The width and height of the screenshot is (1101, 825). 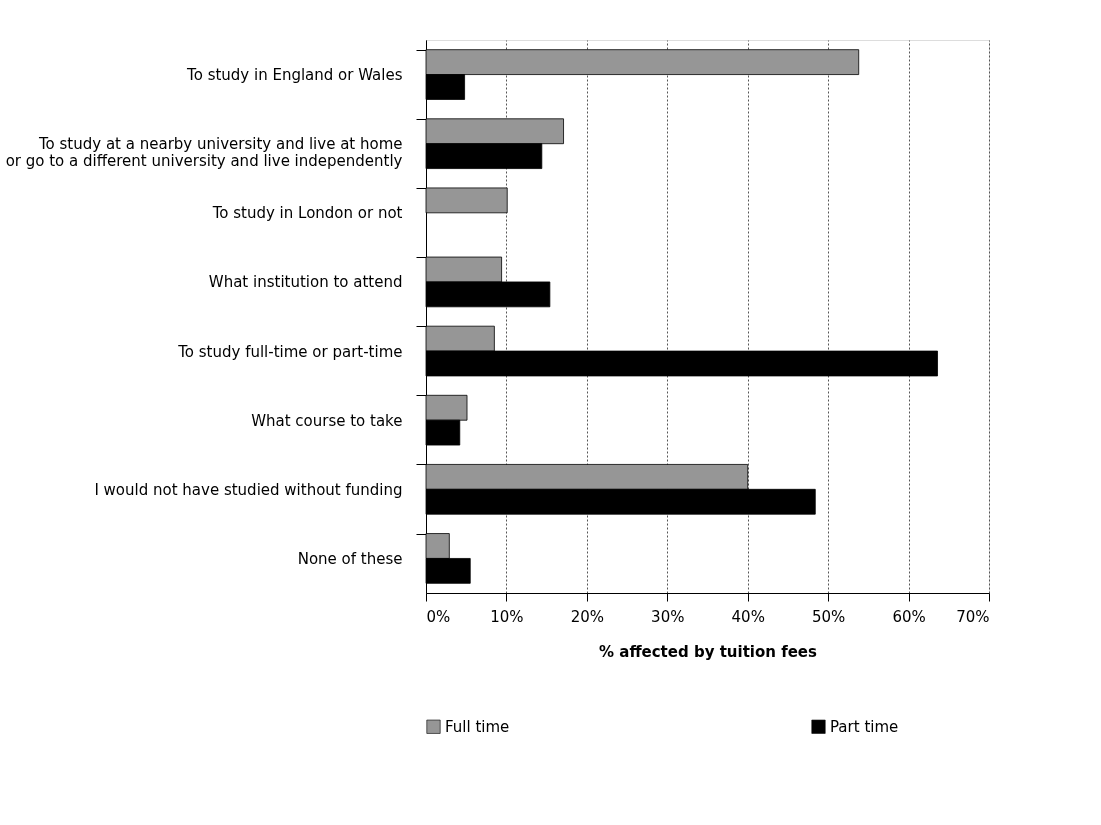 What do you see at coordinates (668, 616) in the screenshot?
I see `x-tick-label: 30%` at bounding box center [668, 616].